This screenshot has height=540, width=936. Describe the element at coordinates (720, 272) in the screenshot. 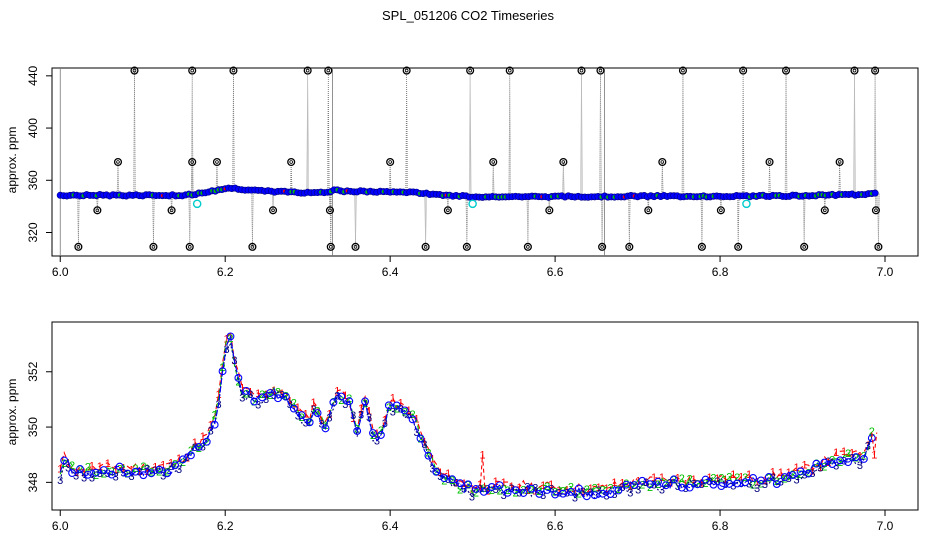

I see `top-x-tick-label: 6.8` at that location.